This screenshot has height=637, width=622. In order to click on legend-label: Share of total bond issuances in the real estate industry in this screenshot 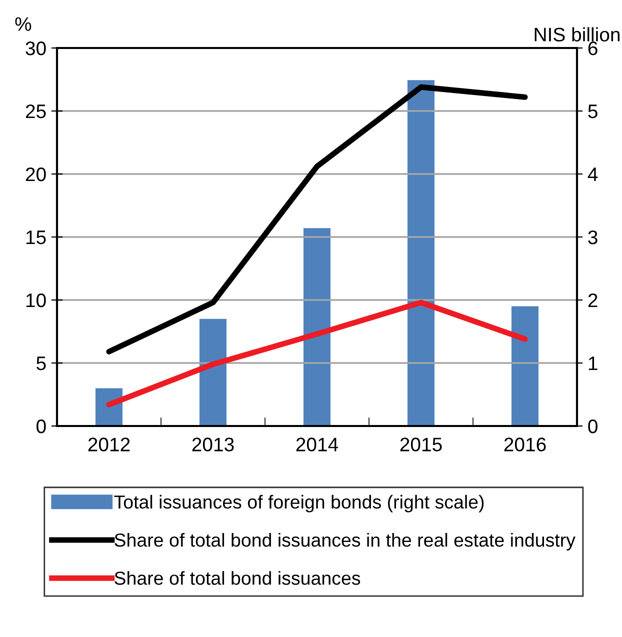, I will do `click(345, 541)`.